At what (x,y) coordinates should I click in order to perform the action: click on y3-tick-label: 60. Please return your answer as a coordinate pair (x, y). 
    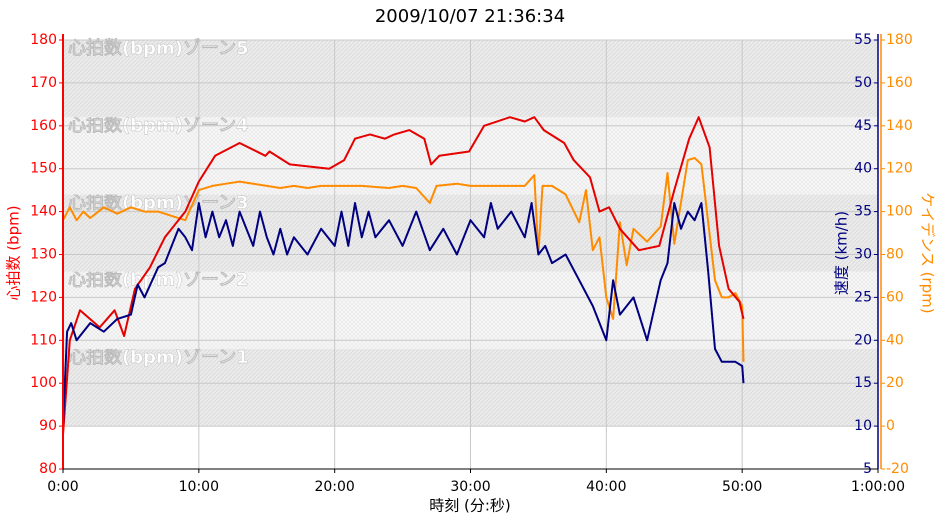
    Looking at the image, I should click on (895, 297).